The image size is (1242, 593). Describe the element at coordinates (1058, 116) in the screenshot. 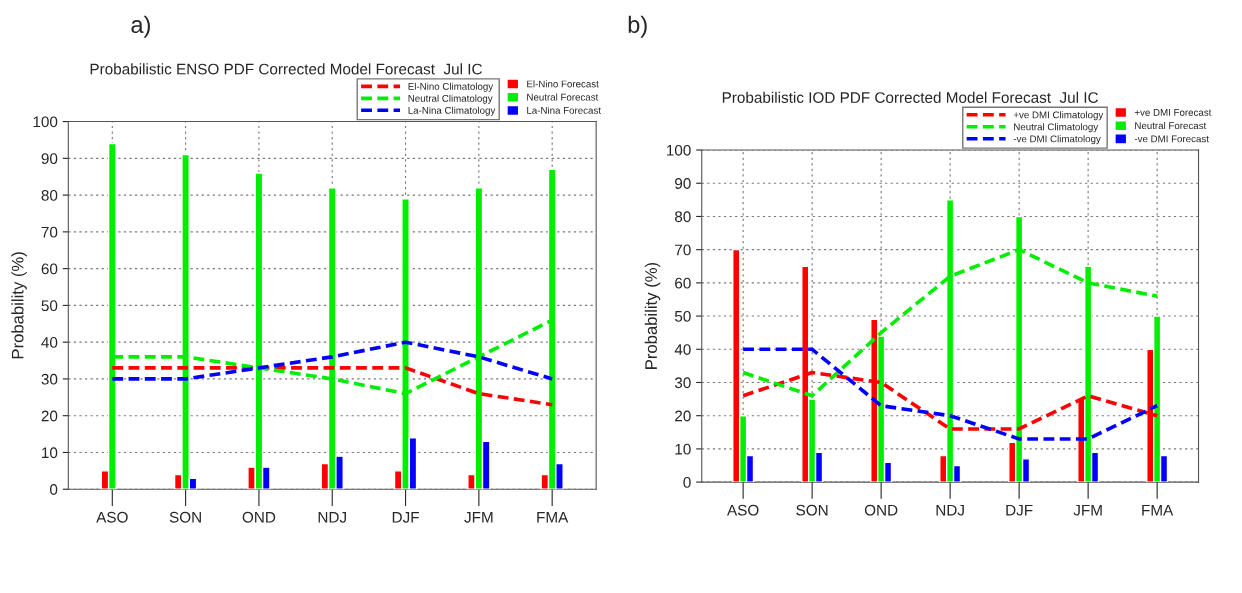

I see `legend-label: +ve DMI Climatology` at that location.